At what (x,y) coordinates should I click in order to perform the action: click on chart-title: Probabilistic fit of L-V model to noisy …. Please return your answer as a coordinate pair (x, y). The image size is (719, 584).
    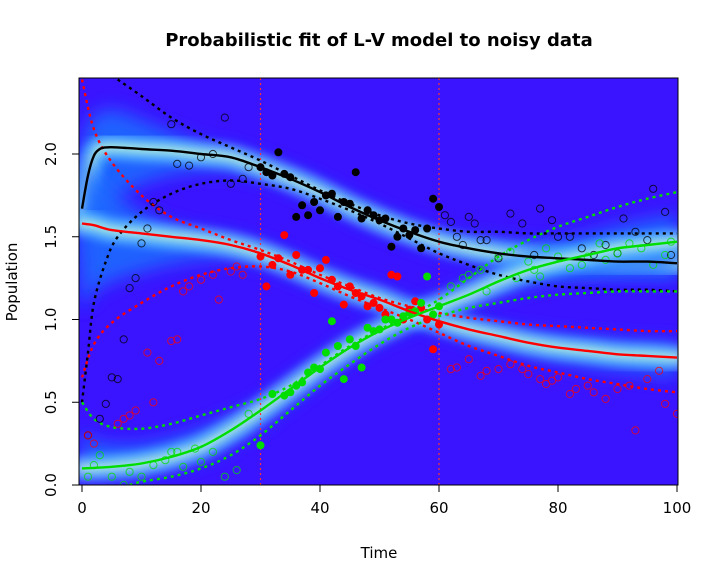
    Looking at the image, I should click on (379, 40).